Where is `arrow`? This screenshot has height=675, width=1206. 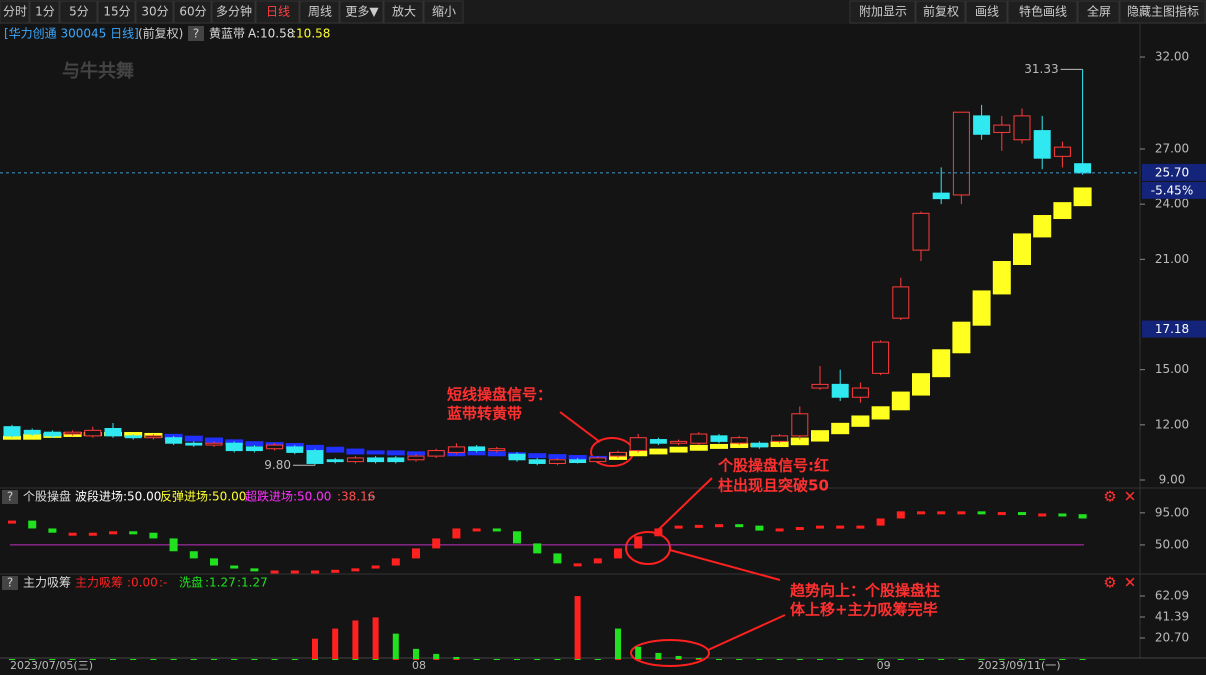 arrow is located at coordinates (725, 565).